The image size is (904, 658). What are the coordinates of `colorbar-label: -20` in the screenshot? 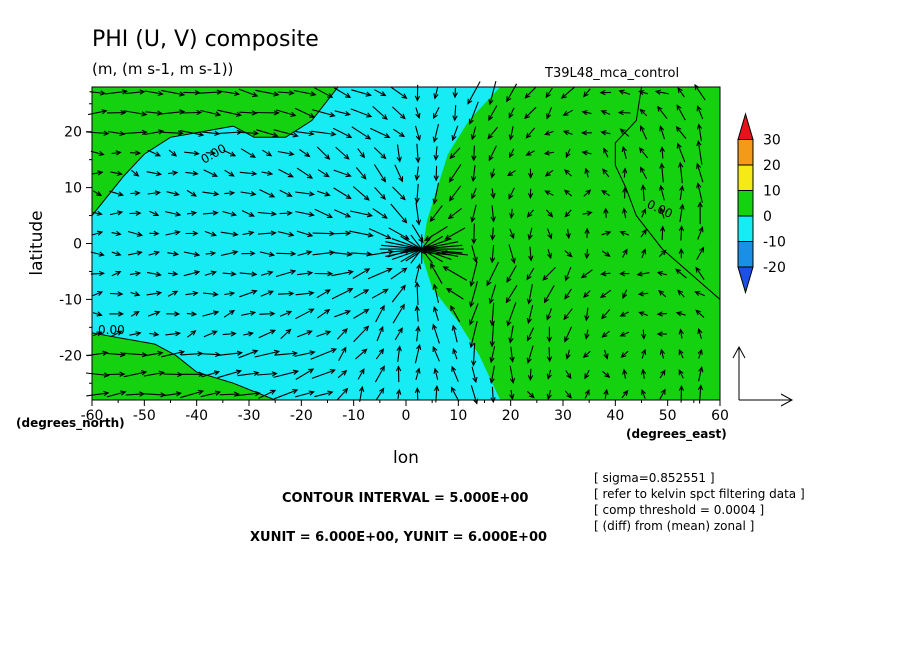 It's located at (774, 268).